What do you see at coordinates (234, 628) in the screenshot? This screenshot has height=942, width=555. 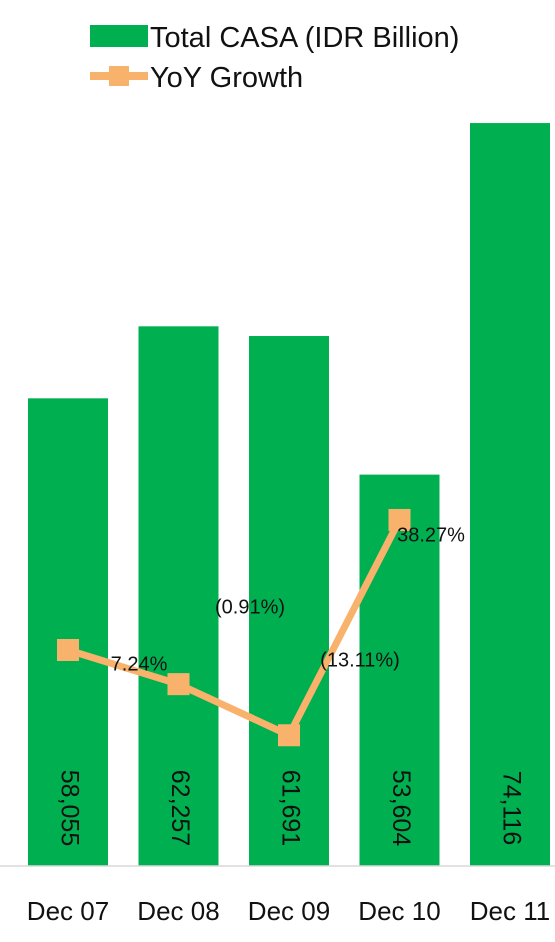 I see `yoy-growth-line` at bounding box center [234, 628].